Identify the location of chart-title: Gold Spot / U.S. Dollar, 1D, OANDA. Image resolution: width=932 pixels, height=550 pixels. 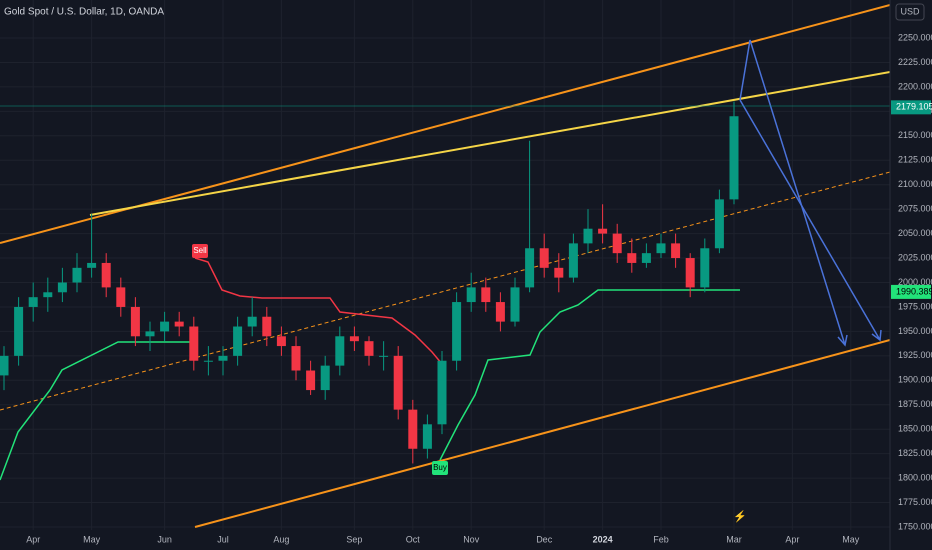
(84, 12).